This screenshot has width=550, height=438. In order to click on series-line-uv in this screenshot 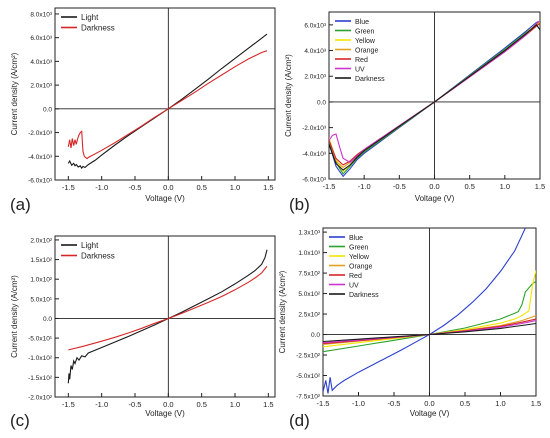, I will do `click(434, 91)`.